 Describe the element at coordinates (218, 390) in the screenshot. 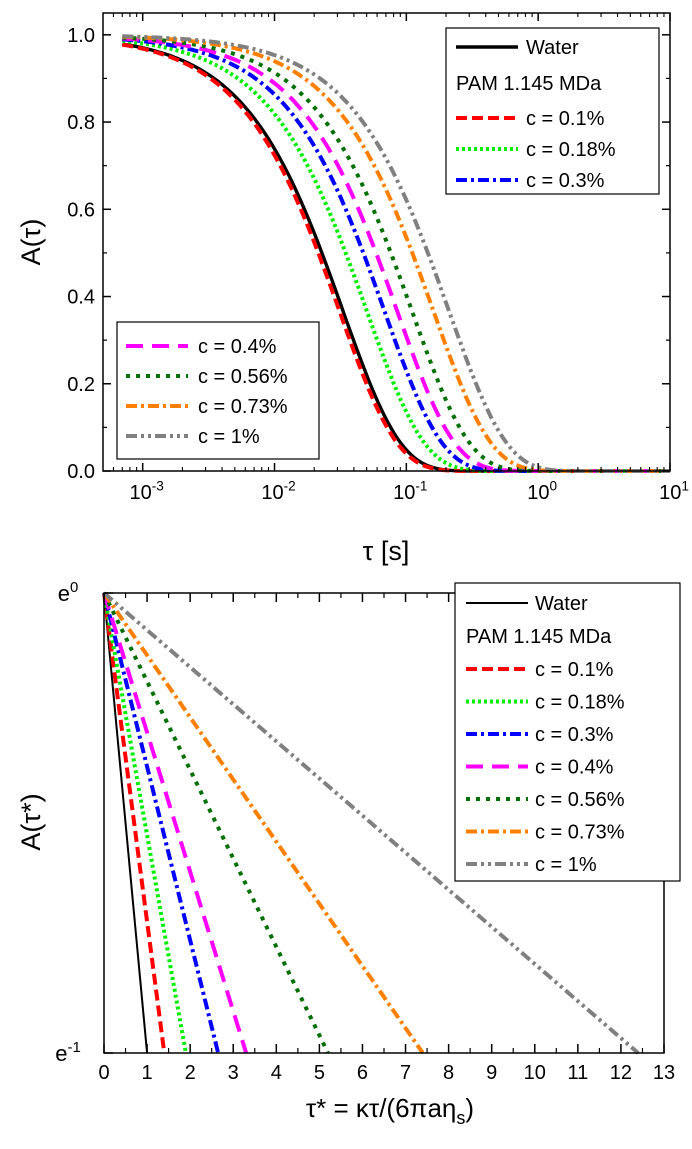

I see `legend-bottom: c = 0.4% c = 0.56% c = 0.73% c = 1%` at that location.